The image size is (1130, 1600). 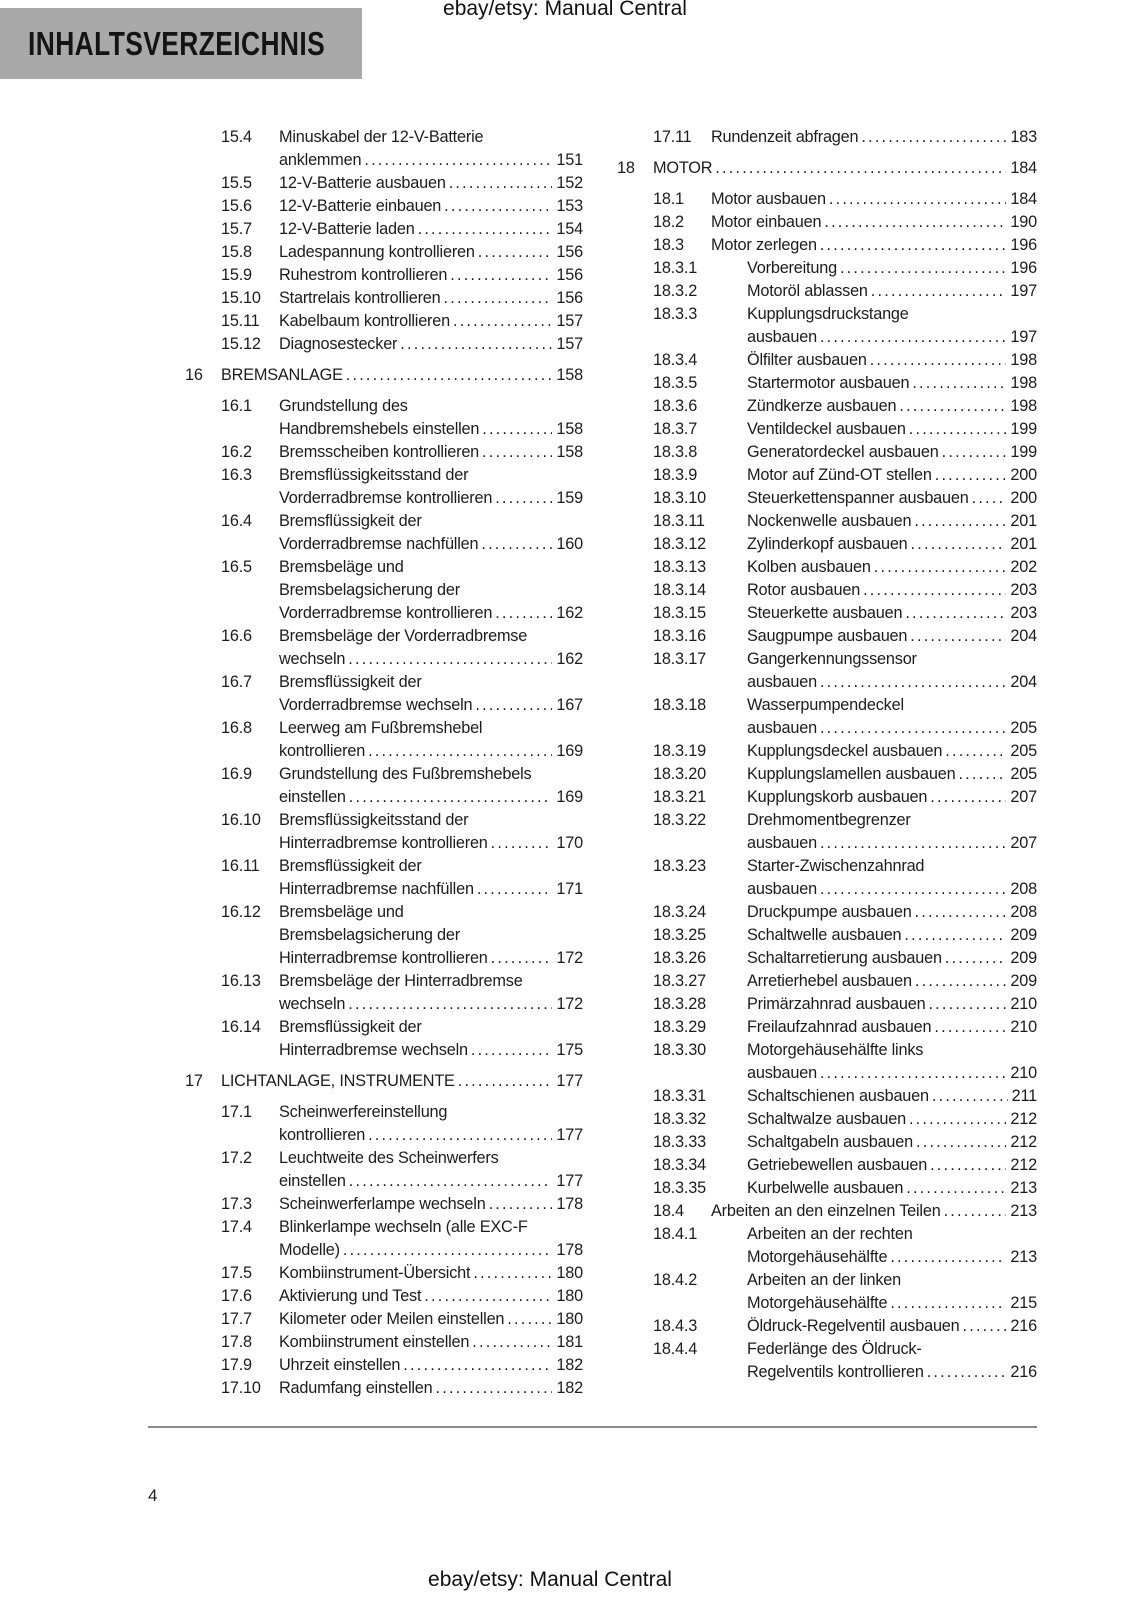 What do you see at coordinates (845, 1211) in the screenshot?
I see `toc-entry: 18.4 Arbeiten an den einzelnen Teilen 213` at bounding box center [845, 1211].